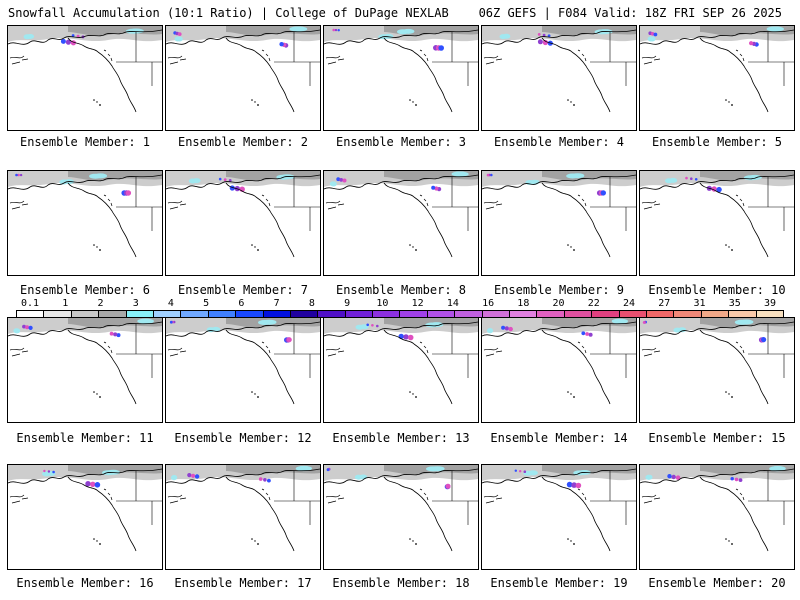 This screenshot has width=800, height=600. I want to click on colorbar-tick-label: 10, so click(382, 303).